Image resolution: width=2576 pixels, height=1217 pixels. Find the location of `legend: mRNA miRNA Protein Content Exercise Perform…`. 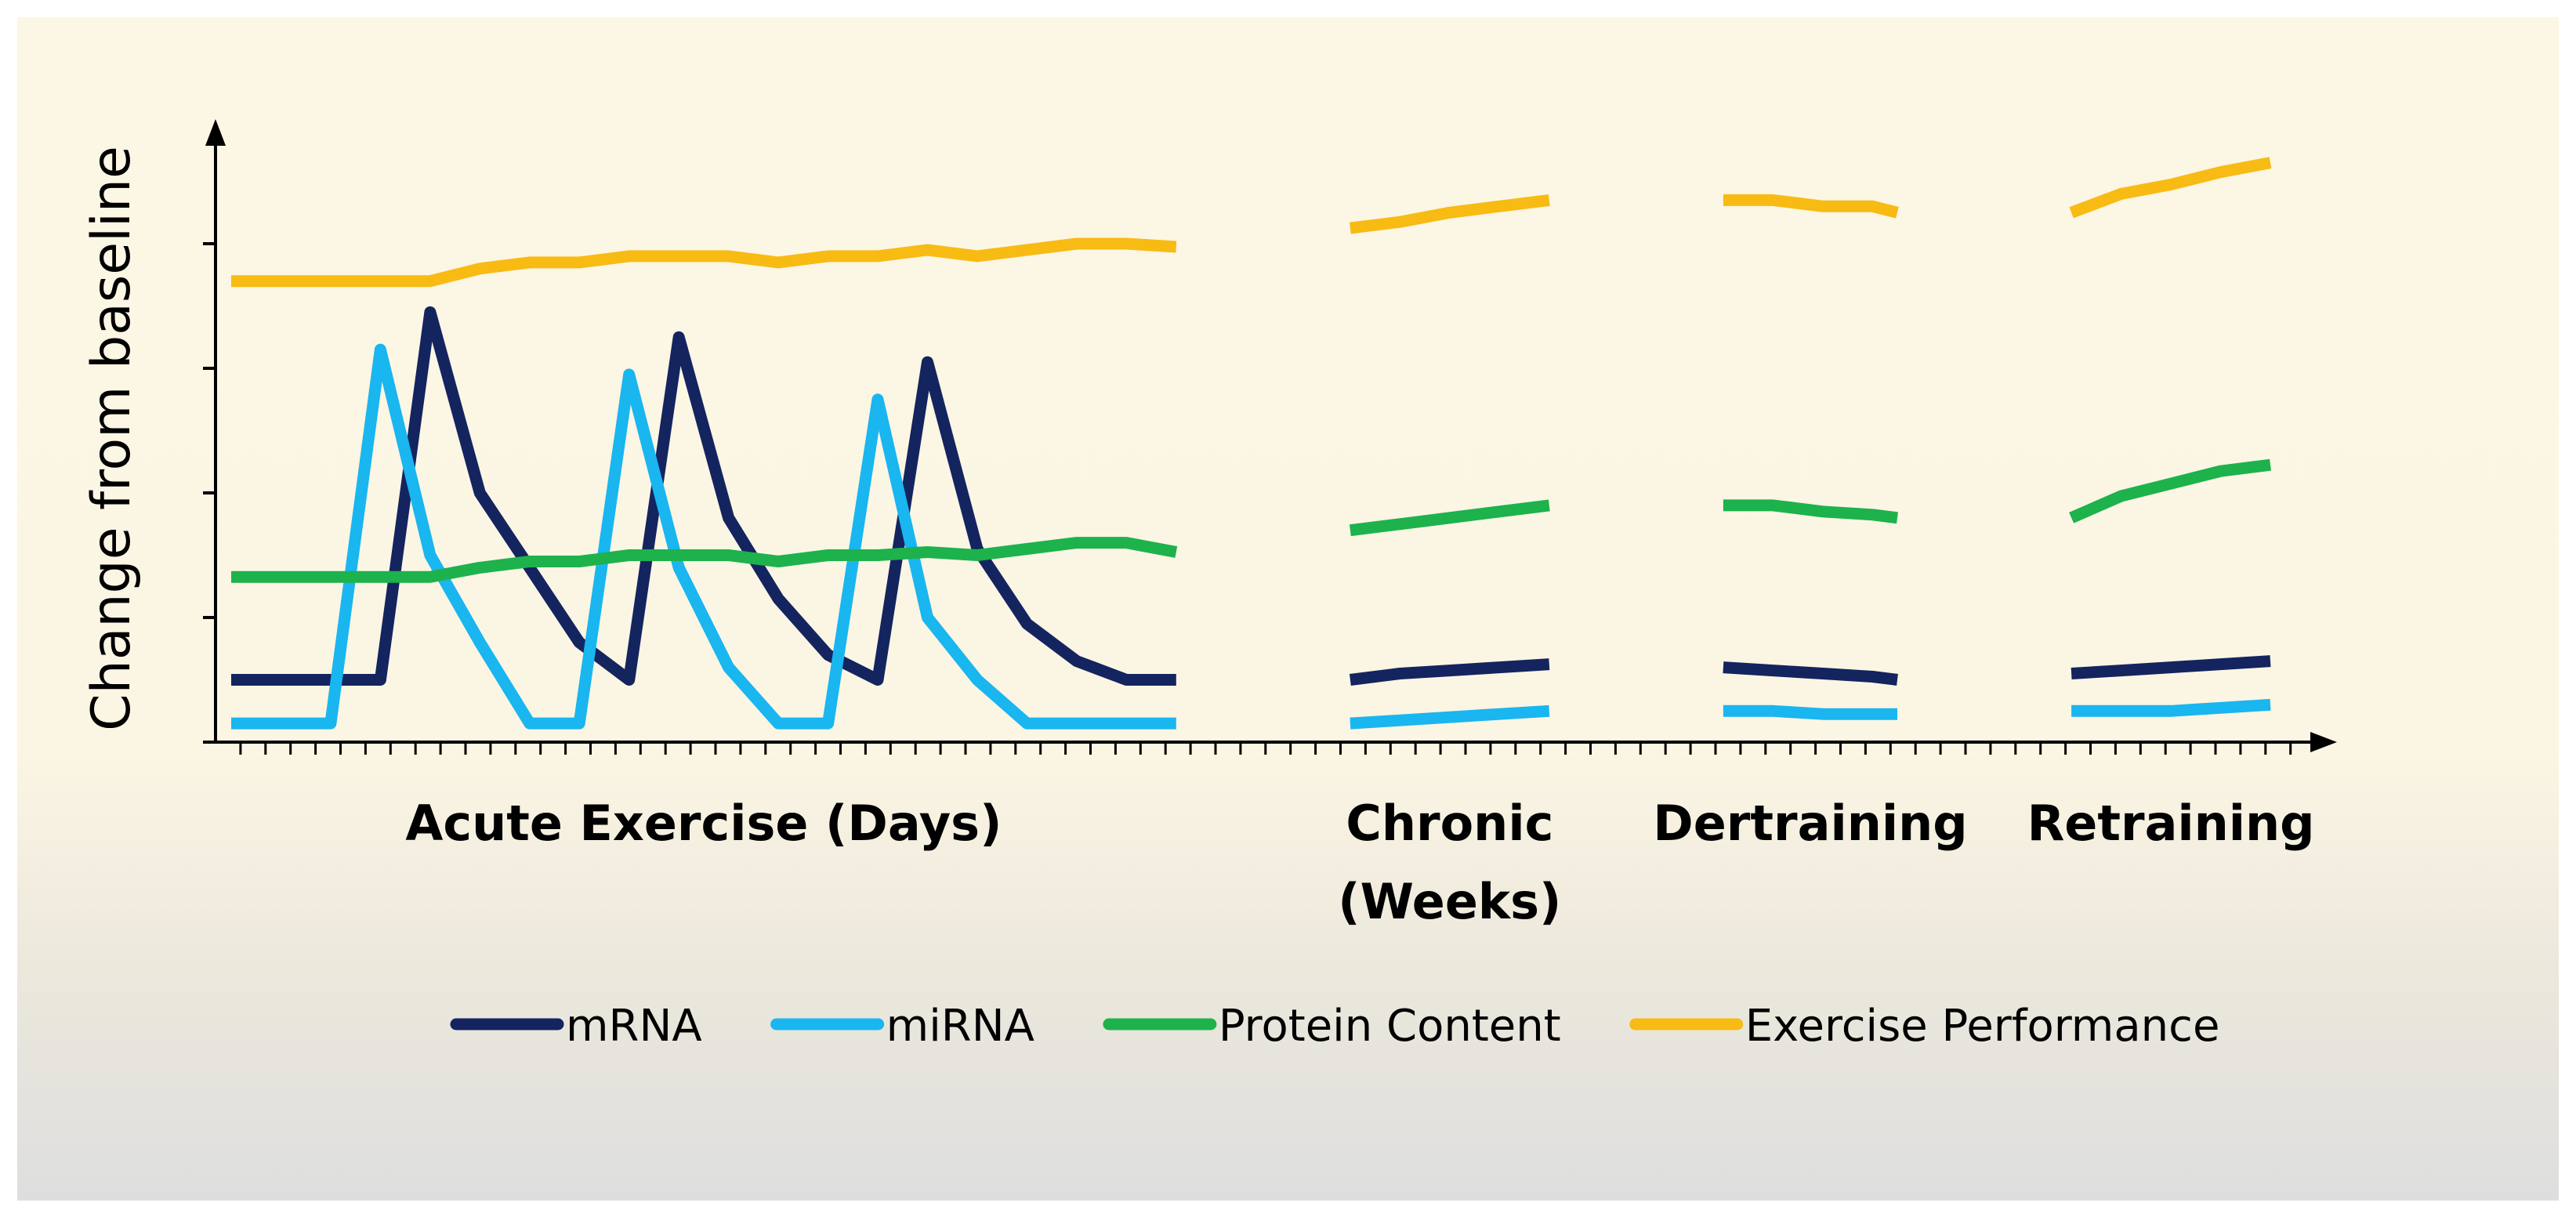

legend: mRNA miRNA Protein Content Exercise Perform… is located at coordinates (1335, 1027).